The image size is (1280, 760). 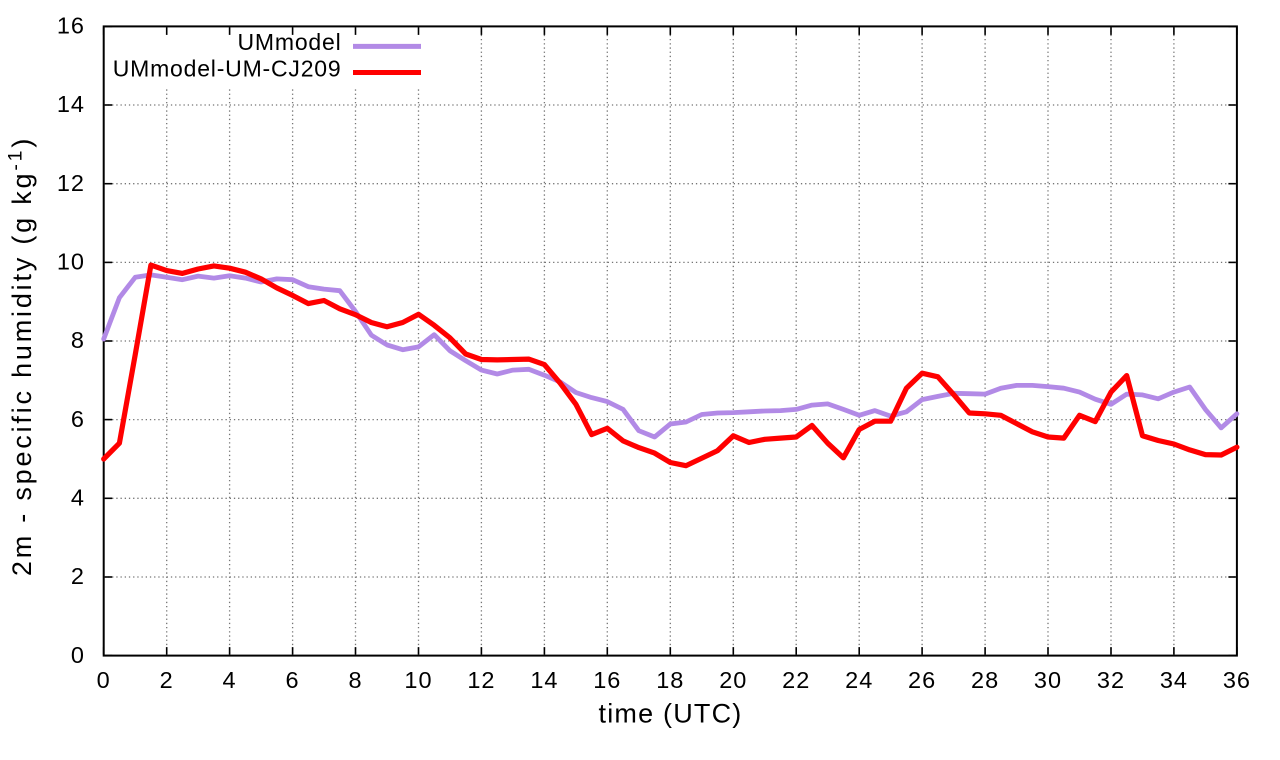 I want to click on svg-text: 20, so click(x=733, y=680).